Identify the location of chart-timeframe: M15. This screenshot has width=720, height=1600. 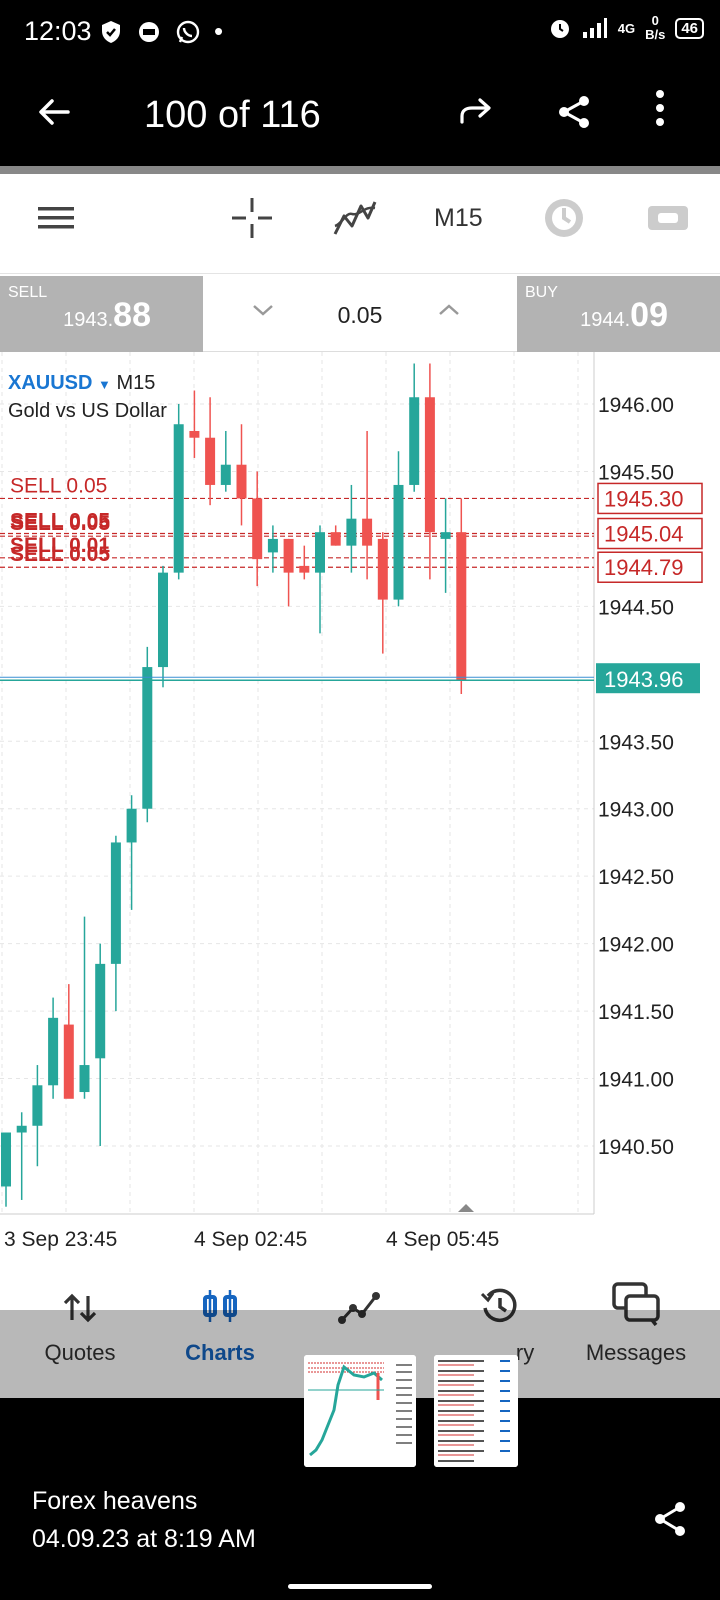
(136, 383).